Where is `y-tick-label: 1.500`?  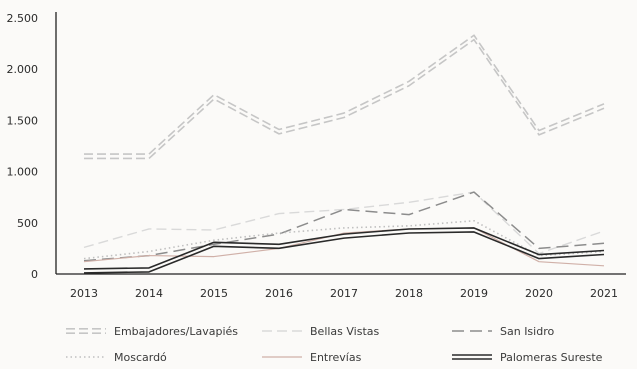 y-tick-label: 1.500 is located at coordinates (23, 120).